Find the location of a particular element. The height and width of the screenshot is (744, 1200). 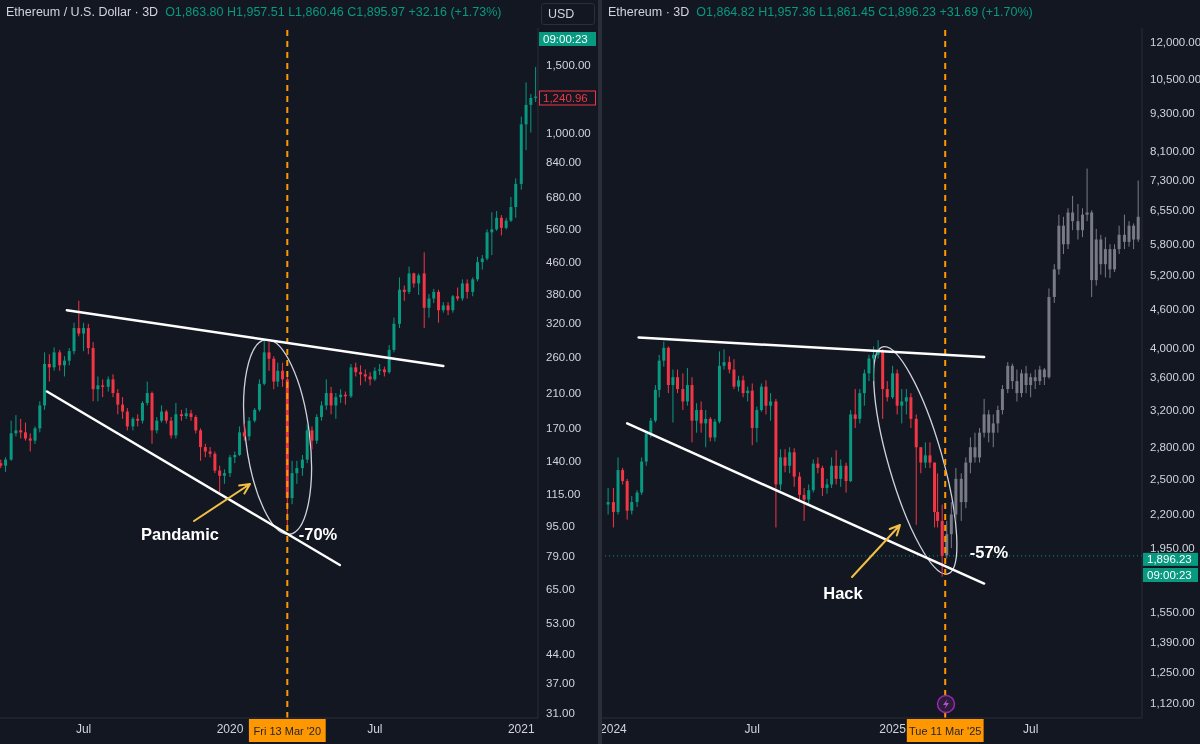

y-tick-label: 2,800.00 is located at coordinates (1172, 447).